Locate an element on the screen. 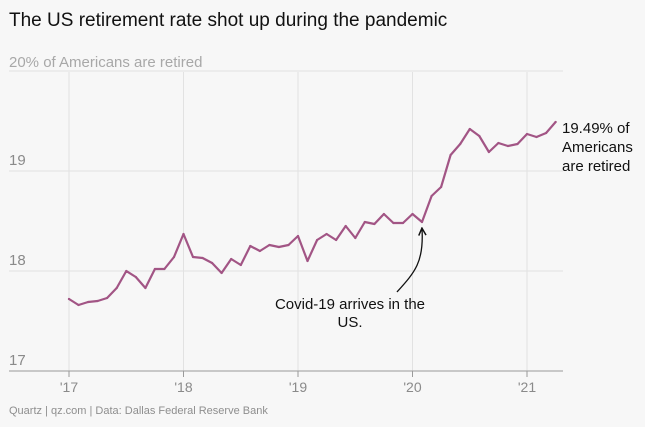  x-tick-label: '19 is located at coordinates (298, 387).